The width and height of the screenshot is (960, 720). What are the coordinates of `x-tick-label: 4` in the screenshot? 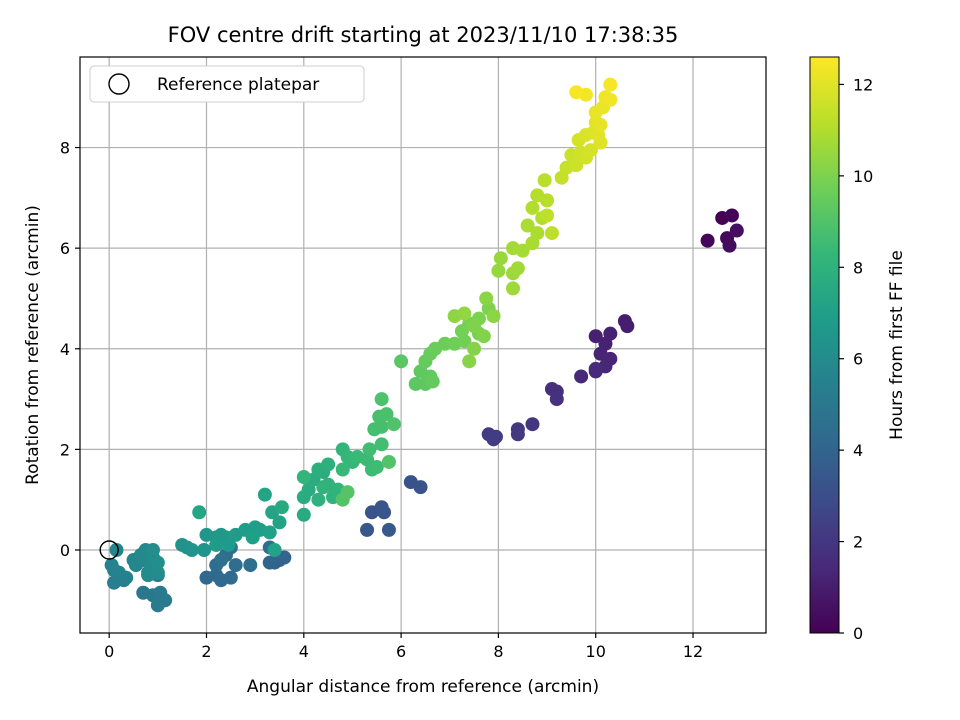 It's located at (304, 651).